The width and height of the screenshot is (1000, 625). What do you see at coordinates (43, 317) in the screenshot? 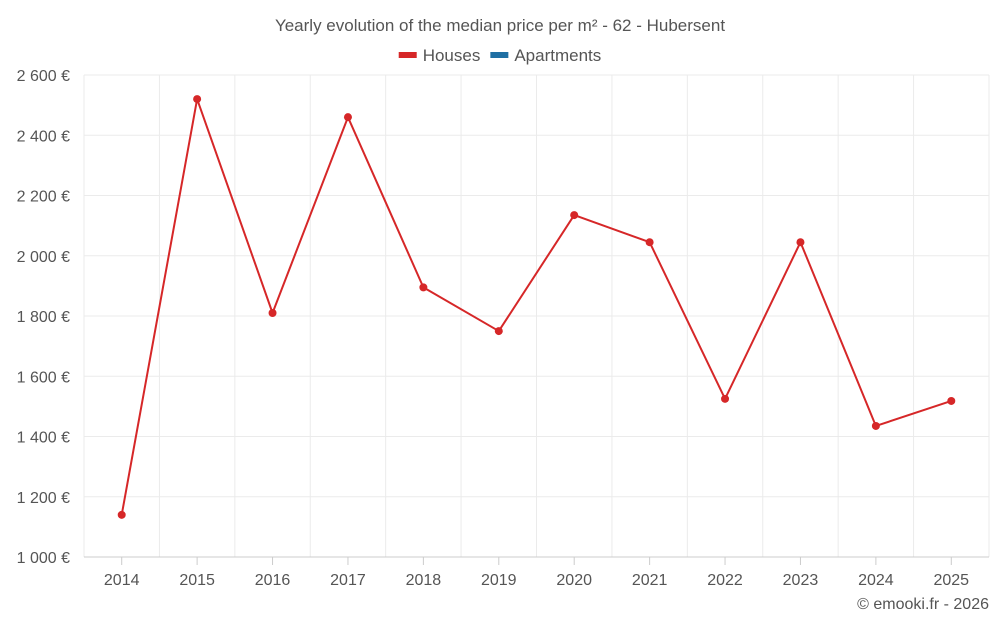
I see `y-tick-label: 1 800 €` at bounding box center [43, 317].